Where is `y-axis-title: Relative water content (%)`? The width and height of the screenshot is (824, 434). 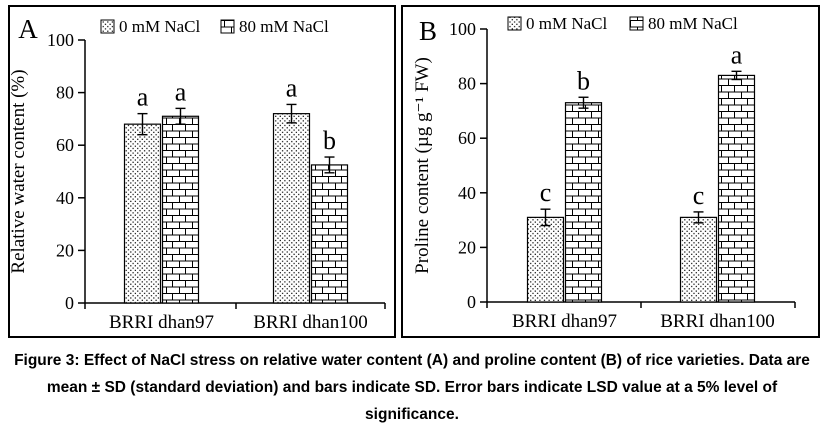 y-axis-title: Relative water content (%) is located at coordinates (19, 171).